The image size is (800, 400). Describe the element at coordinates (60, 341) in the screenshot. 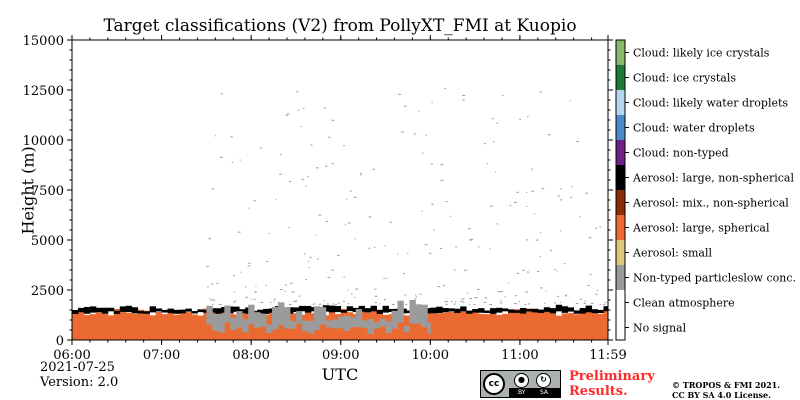

I see `y-tick-label: 0` at that location.